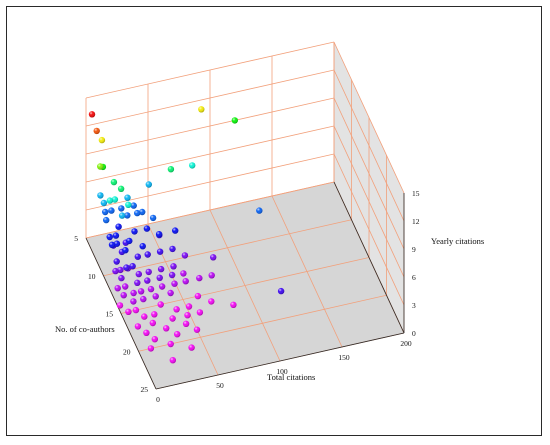 The width and height of the screenshot is (550, 445). I want to click on y-tick-label: 5, so click(76, 238).